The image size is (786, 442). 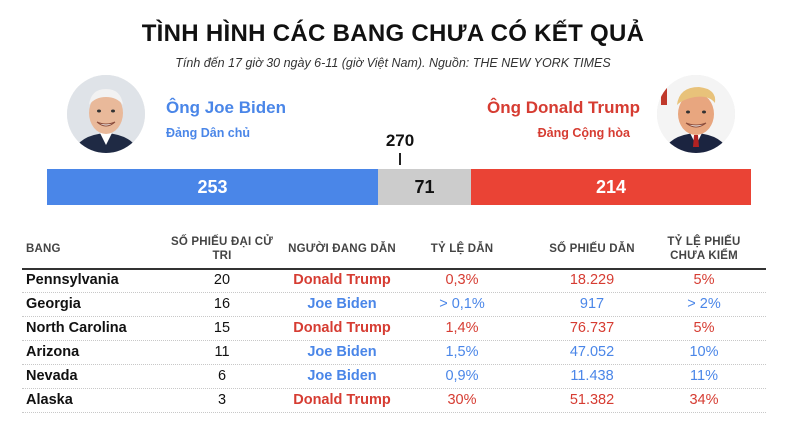 I want to click on cell-uncounted: > 2%, so click(x=704, y=304).